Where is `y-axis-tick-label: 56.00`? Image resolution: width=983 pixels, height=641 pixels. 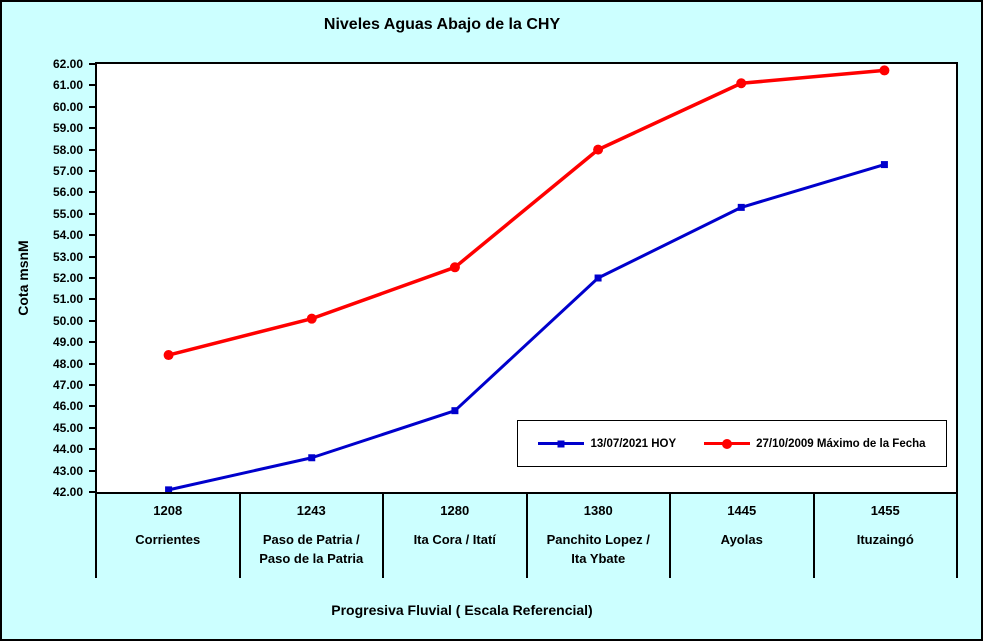 y-axis-tick-label: 56.00 is located at coordinates (67, 192).